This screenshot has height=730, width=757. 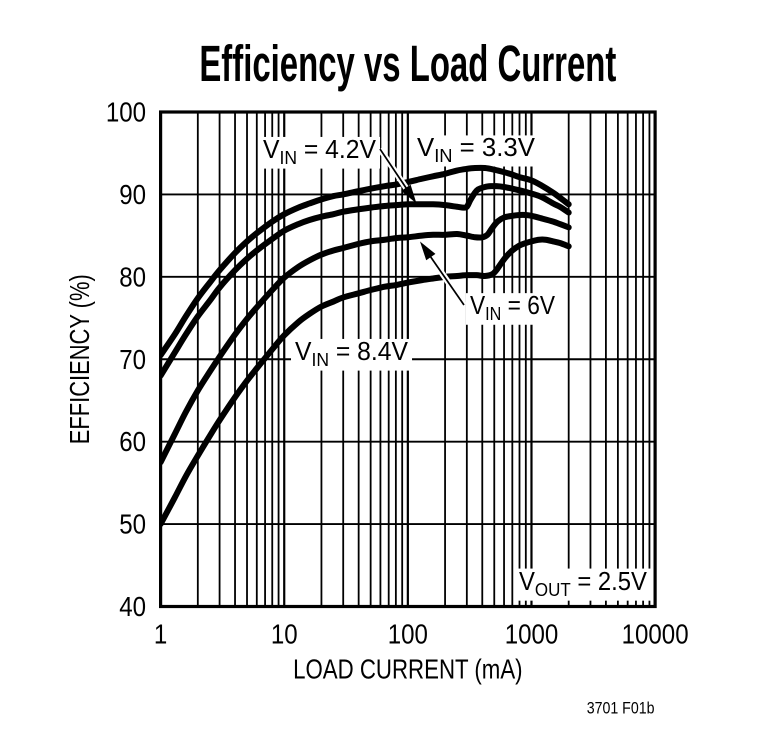 I want to click on annotation-label: VIN = 3.3V, so click(x=476, y=150).